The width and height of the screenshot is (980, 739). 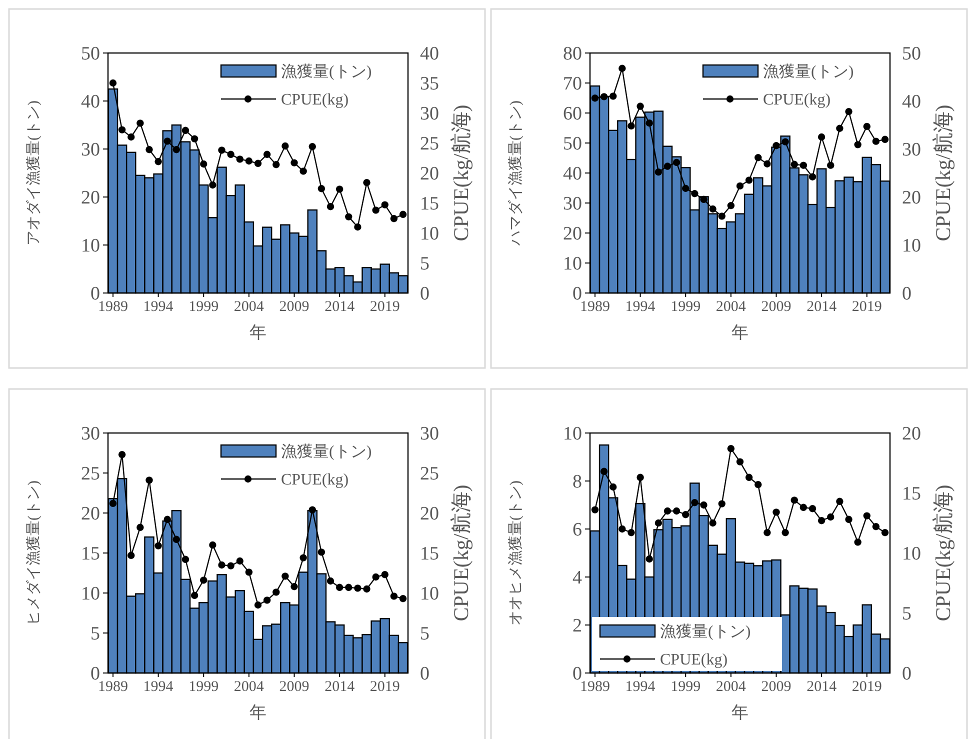 I want to click on y2-tick-label: 25, so click(x=429, y=474).